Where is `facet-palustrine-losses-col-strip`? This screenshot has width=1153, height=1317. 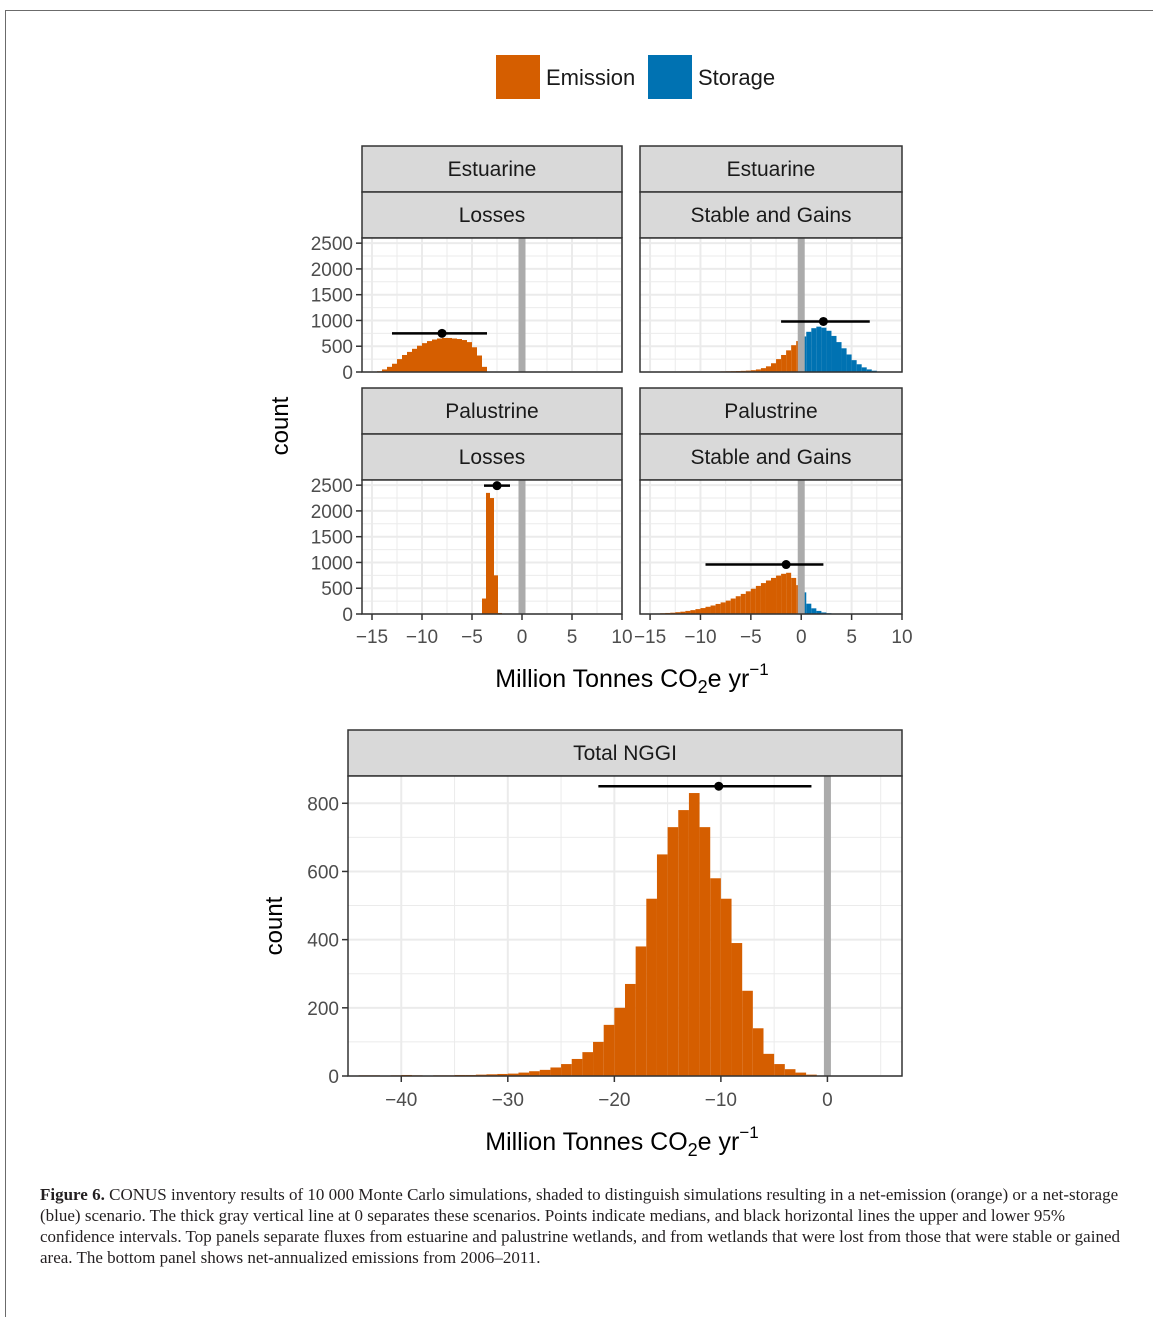
facet-palustrine-losses-col-strip is located at coordinates (492, 457).